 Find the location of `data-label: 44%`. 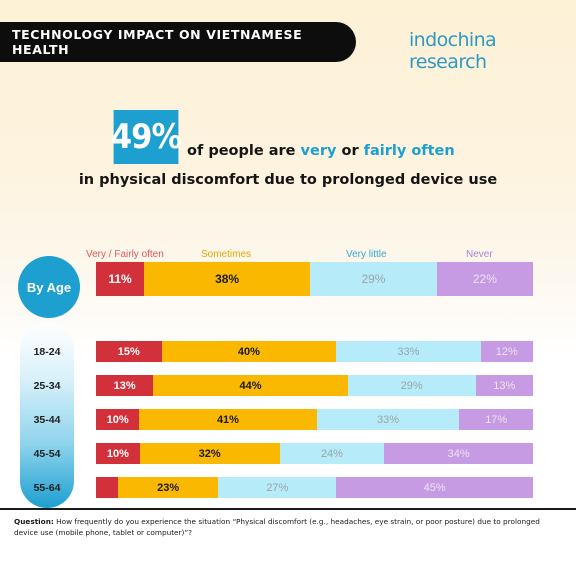

data-label: 44% is located at coordinates (250, 385).